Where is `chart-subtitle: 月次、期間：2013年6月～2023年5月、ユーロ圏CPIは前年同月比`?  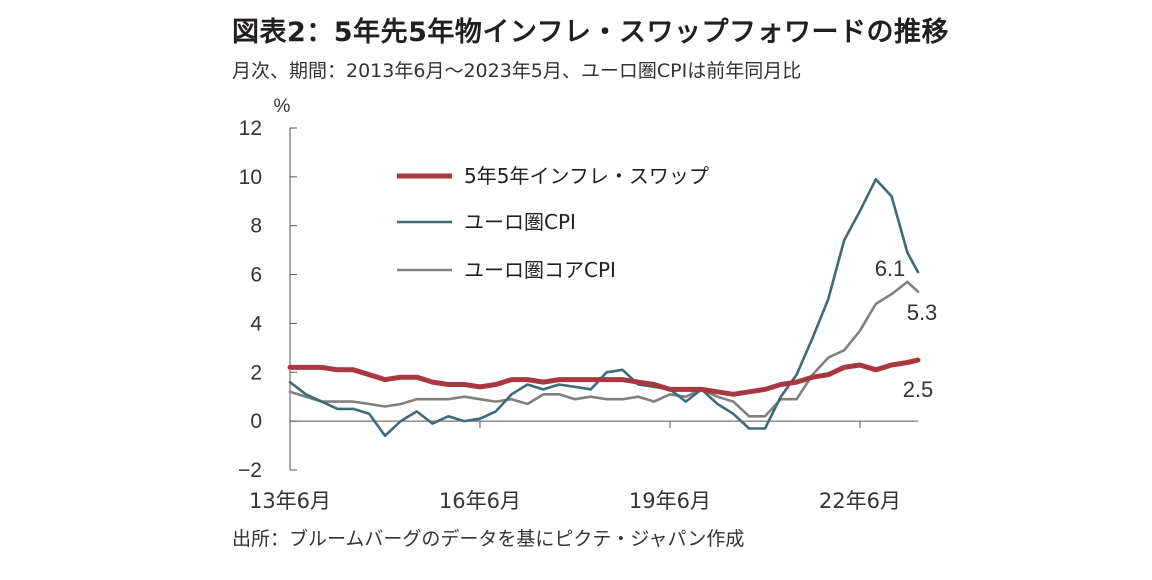
chart-subtitle: 月次、期間：2013年6月～2023年5月、ユーロ圏CPIは前年同月比 is located at coordinates (517, 71).